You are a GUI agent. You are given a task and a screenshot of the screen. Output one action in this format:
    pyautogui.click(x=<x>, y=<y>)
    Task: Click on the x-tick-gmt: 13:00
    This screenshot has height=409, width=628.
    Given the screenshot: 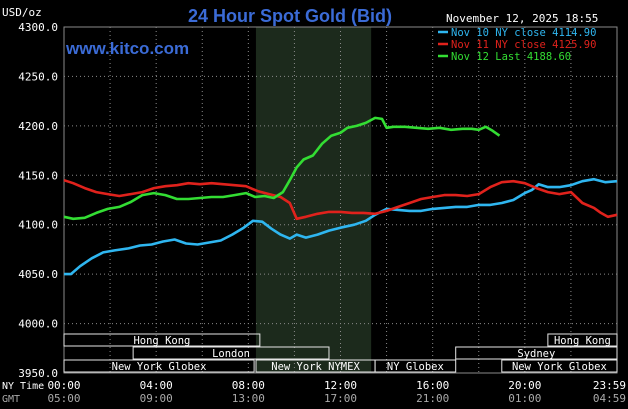 What is the action you would take?
    pyautogui.click(x=248, y=398)
    